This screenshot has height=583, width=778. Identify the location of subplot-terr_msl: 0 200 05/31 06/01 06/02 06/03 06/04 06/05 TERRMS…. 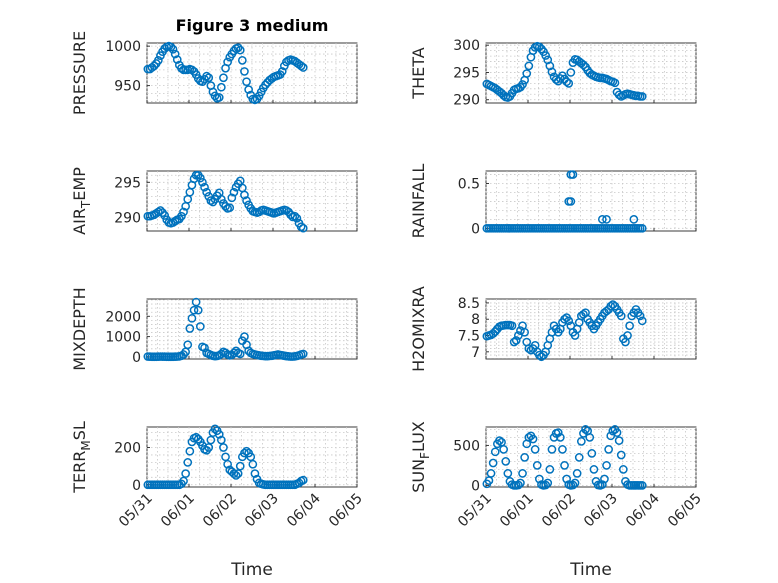
(218, 475).